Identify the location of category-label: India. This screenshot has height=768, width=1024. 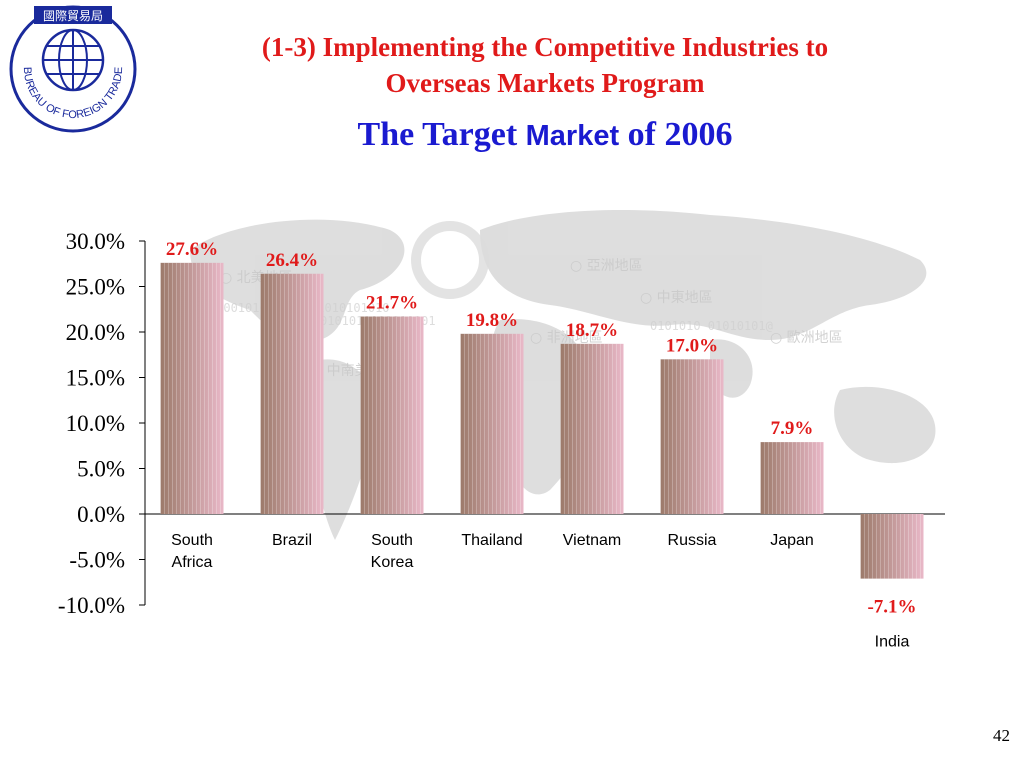
(892, 642).